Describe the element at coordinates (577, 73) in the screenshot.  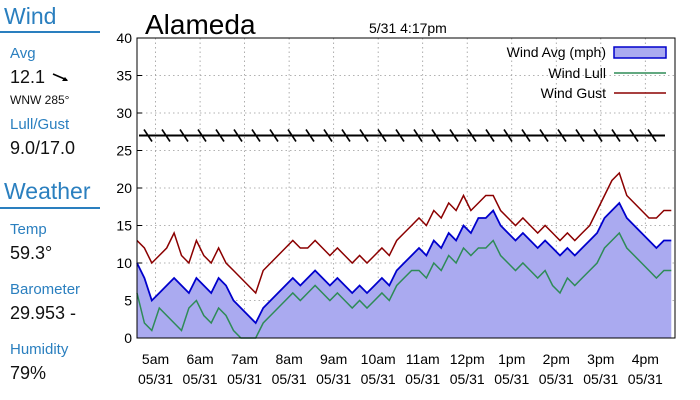
I see `legend-label-lull: Wind Lull` at that location.